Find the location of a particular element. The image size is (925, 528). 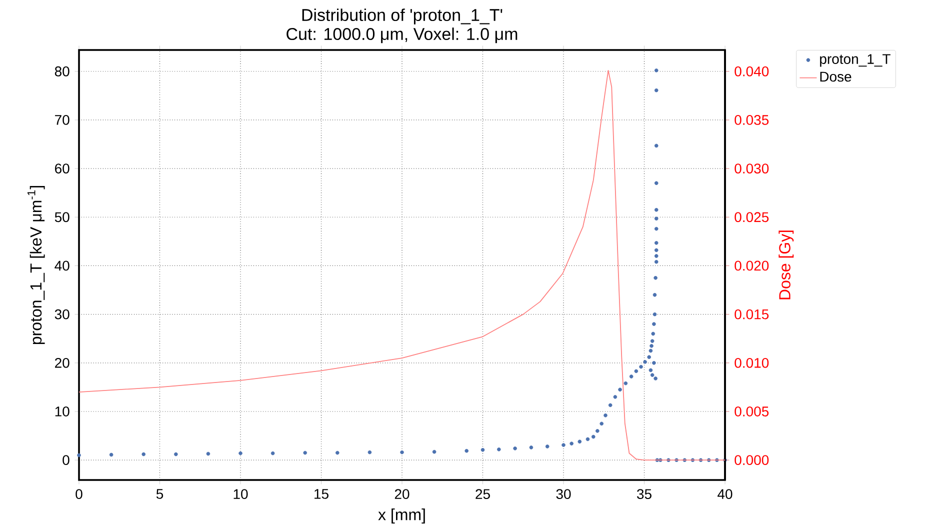

y2-tick-label: 0.030 is located at coordinates (751, 169).